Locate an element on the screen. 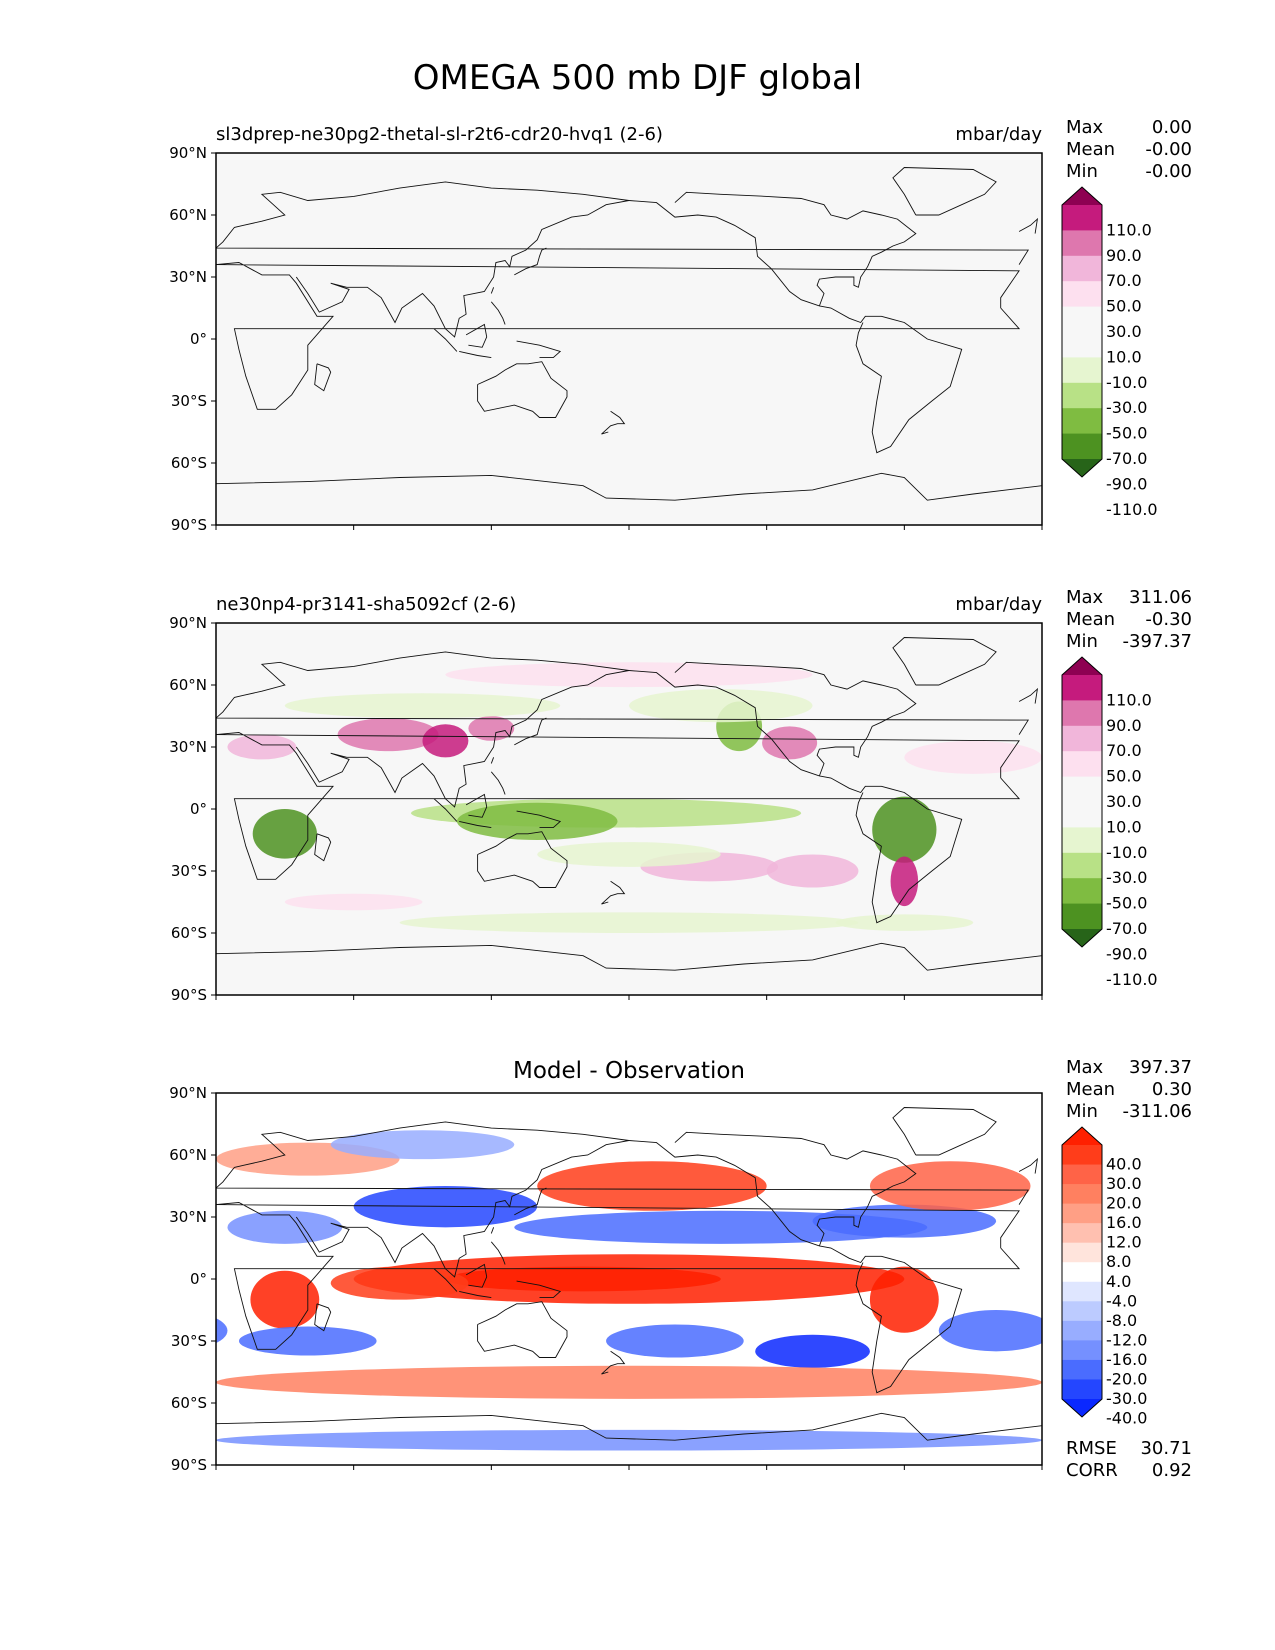  score-label: RMSE is located at coordinates (1091, 1448).